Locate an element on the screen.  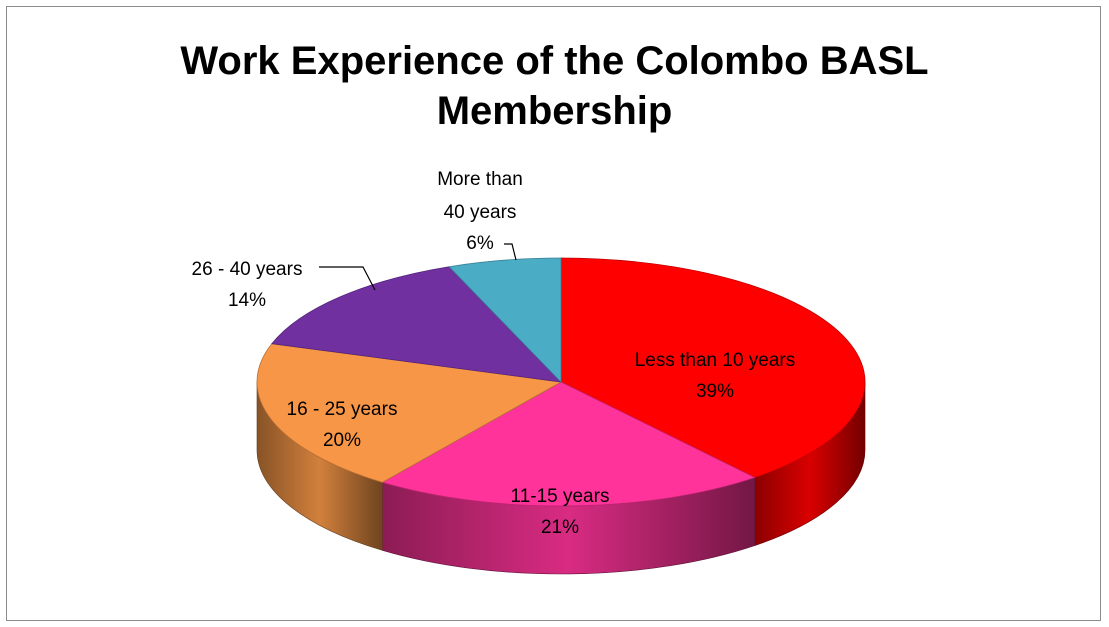
data-label-category-less-than-10-years: Less than 10 years is located at coordinates (715, 360).